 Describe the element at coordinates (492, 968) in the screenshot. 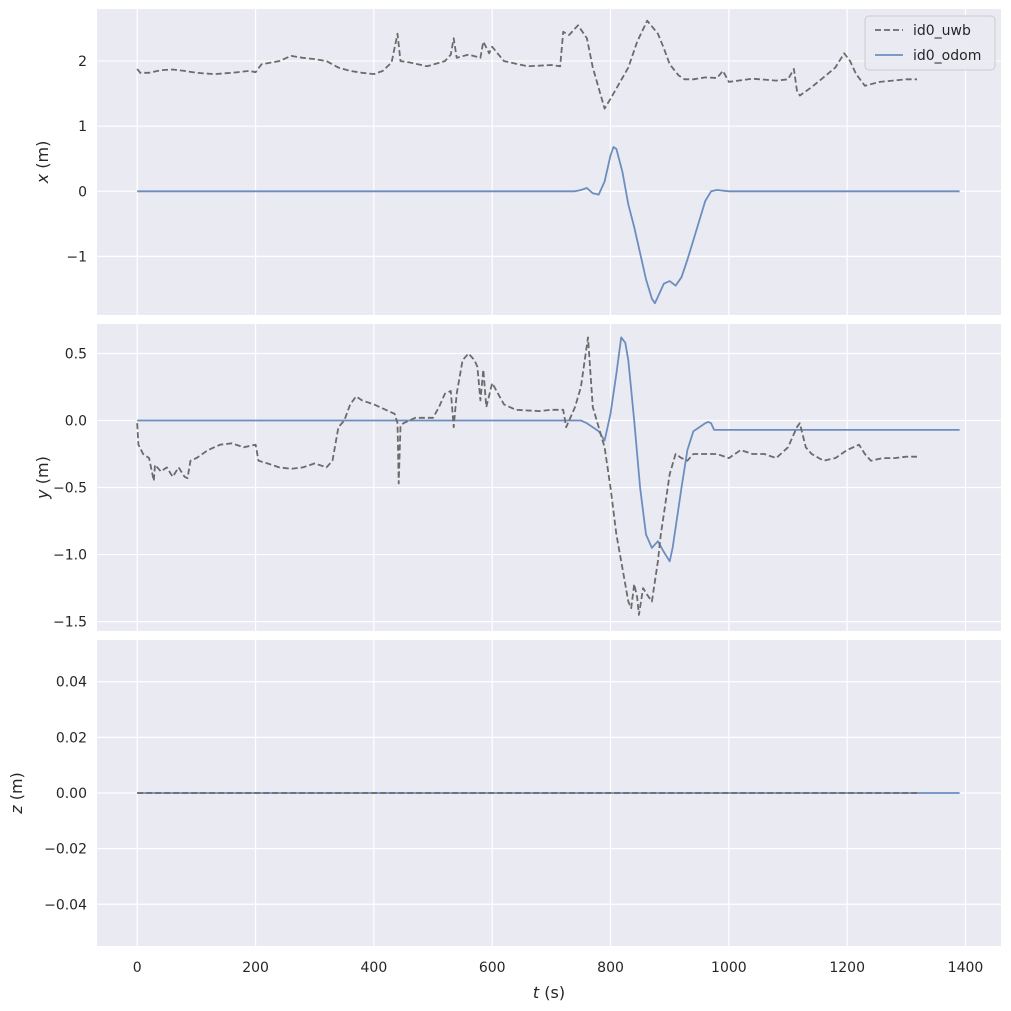

I see `xtick-label-600: 600` at that location.